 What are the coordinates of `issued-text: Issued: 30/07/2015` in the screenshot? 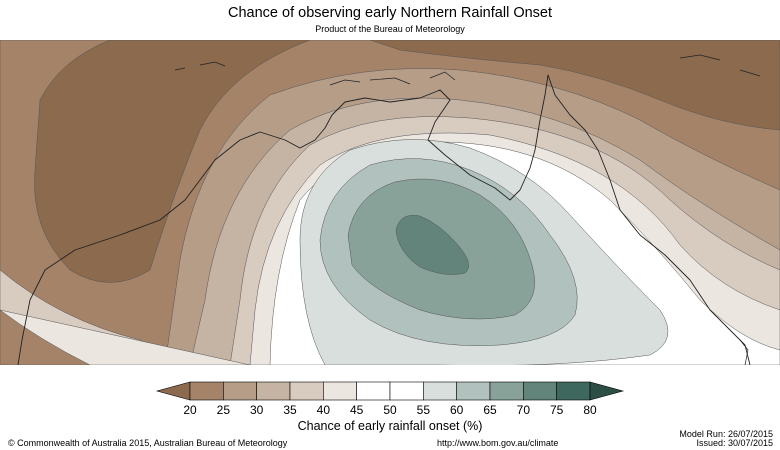 It's located at (734, 443).